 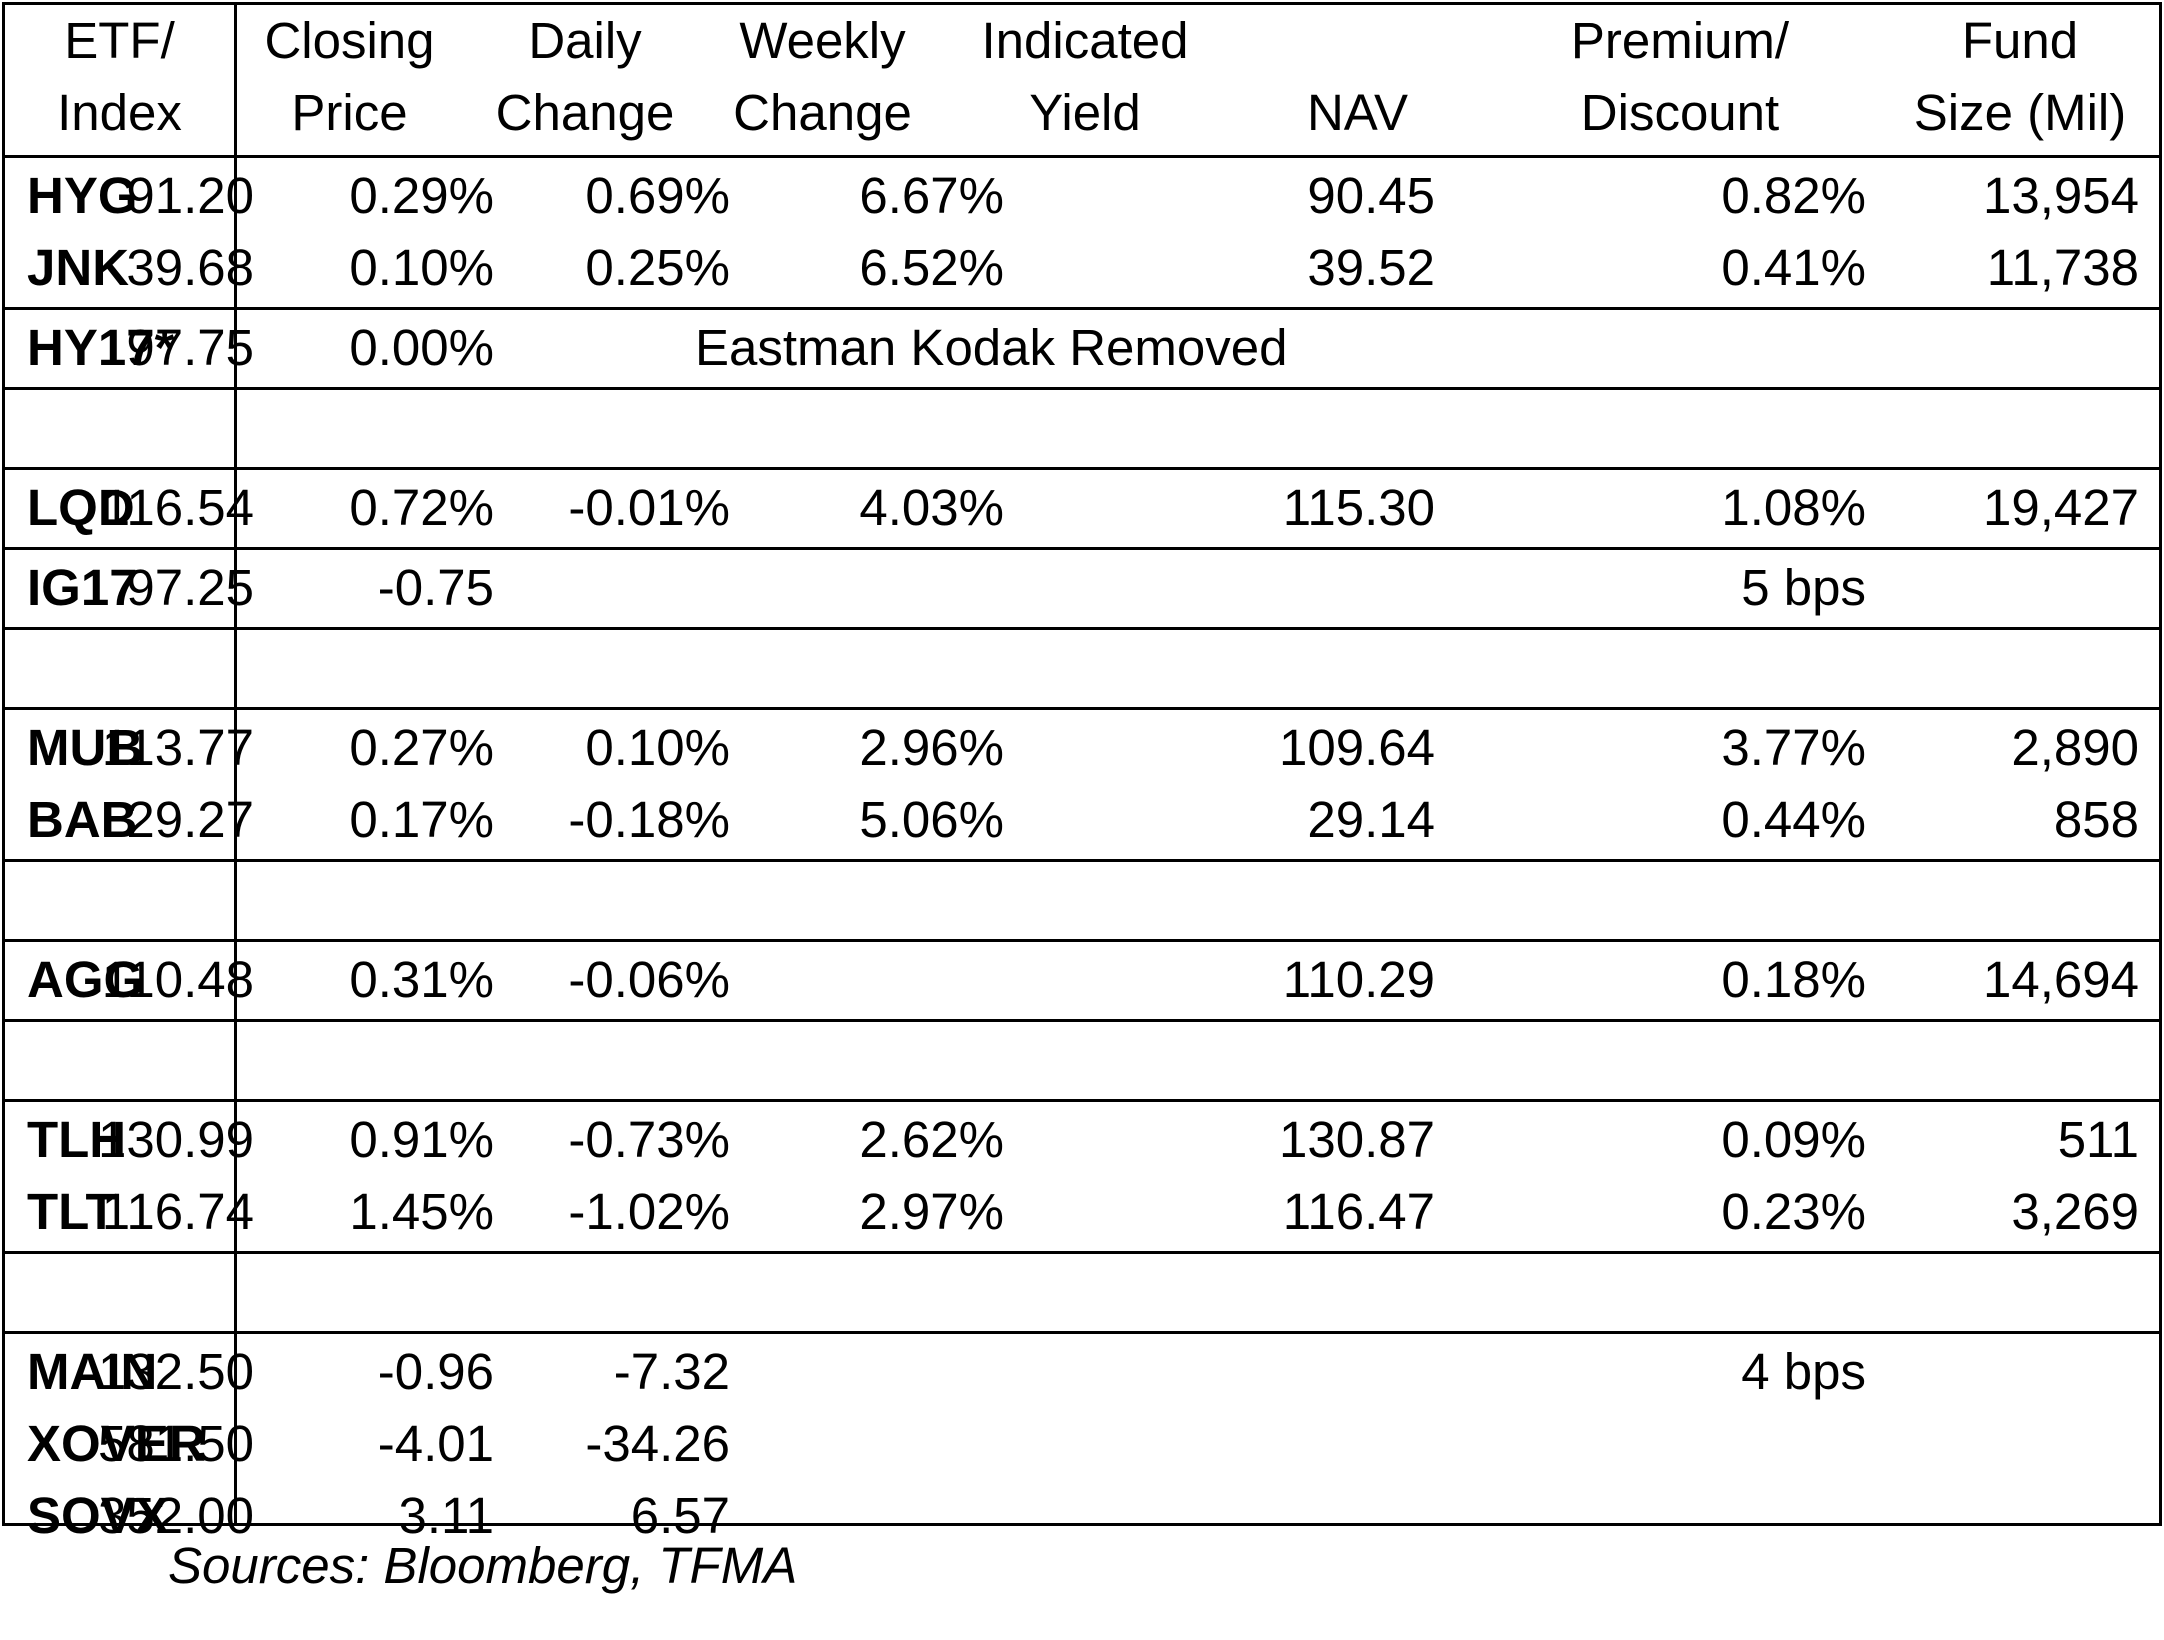 What do you see at coordinates (77, 1139) in the screenshot?
I see `ticker-cell: TLH` at bounding box center [77, 1139].